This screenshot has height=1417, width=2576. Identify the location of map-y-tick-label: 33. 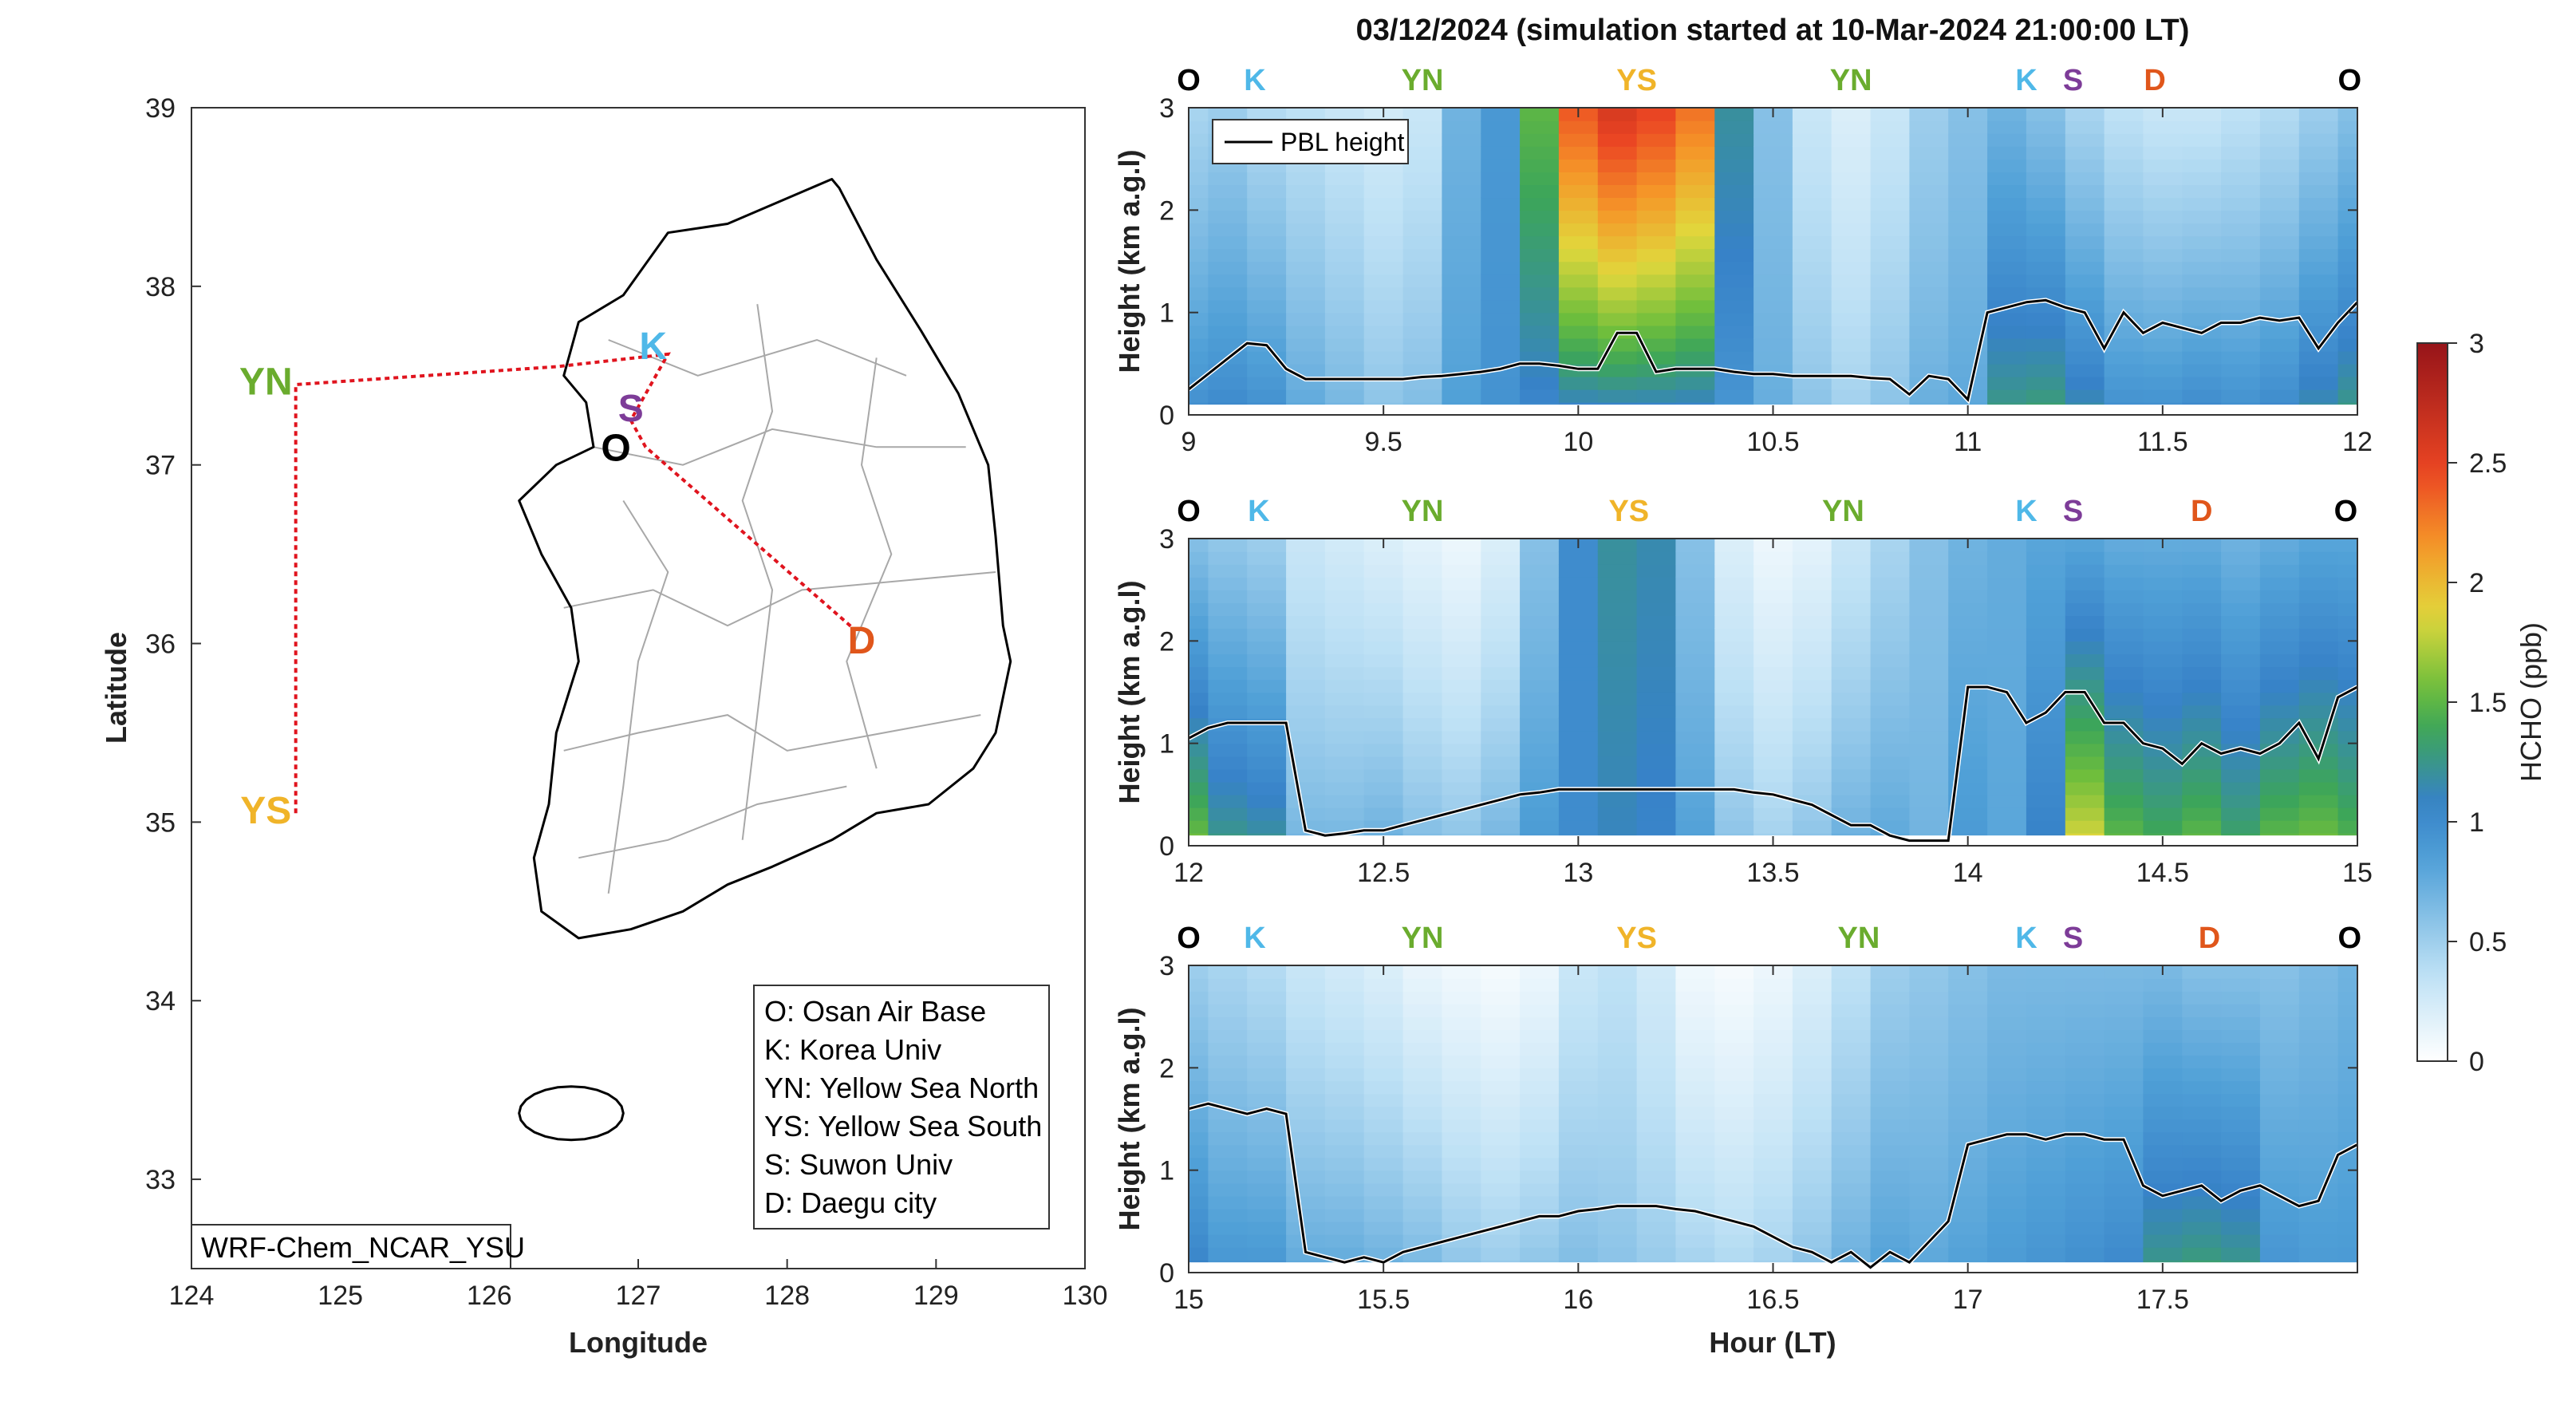
(160, 1180).